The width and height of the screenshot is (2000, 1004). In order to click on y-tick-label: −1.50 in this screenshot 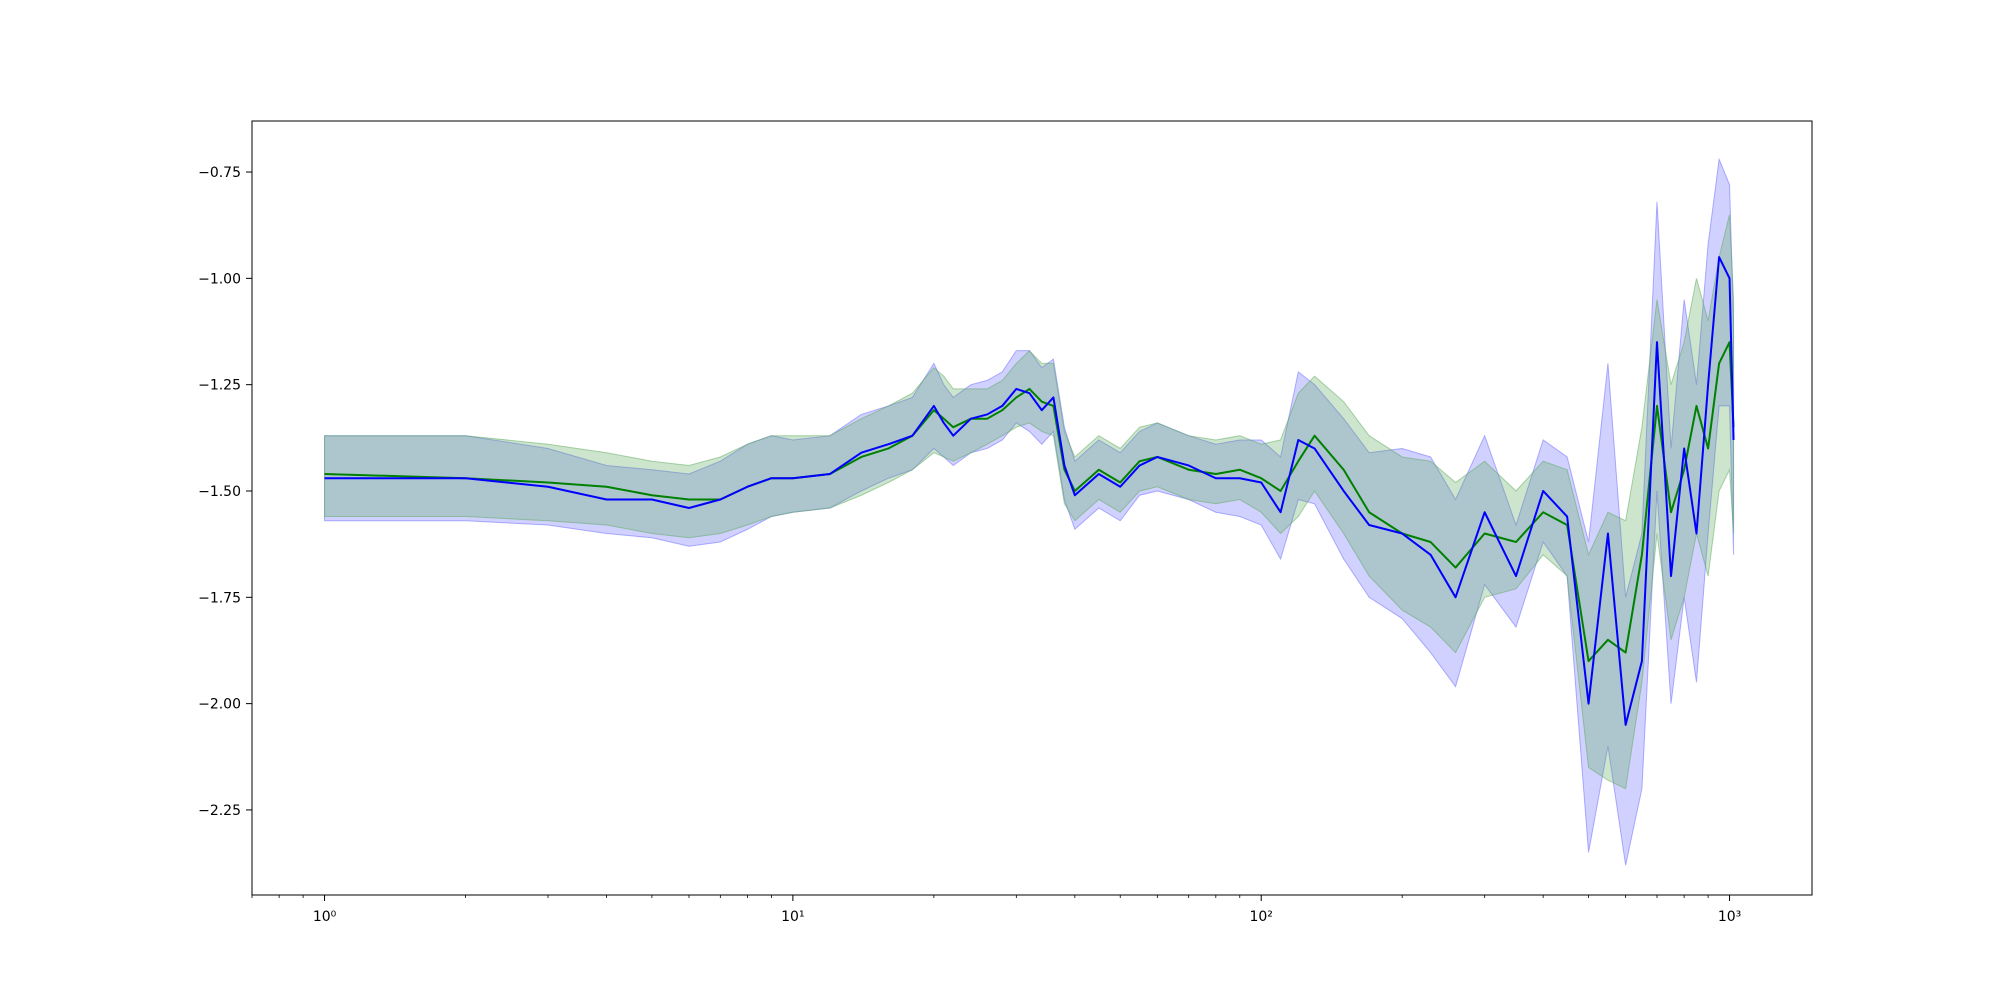, I will do `click(219, 492)`.